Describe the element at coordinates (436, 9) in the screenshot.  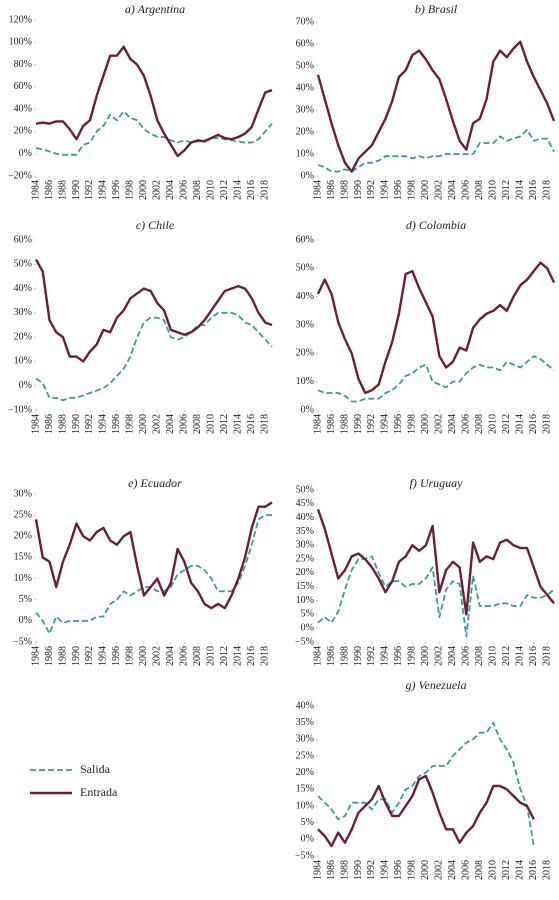
I see `chart-title: b) Brasil` at that location.